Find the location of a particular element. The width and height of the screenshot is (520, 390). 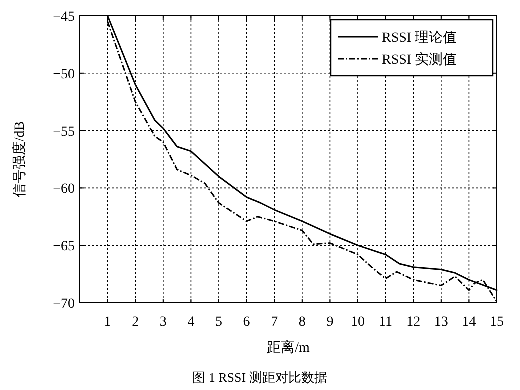

x-tick-label: 3 is located at coordinates (163, 322).